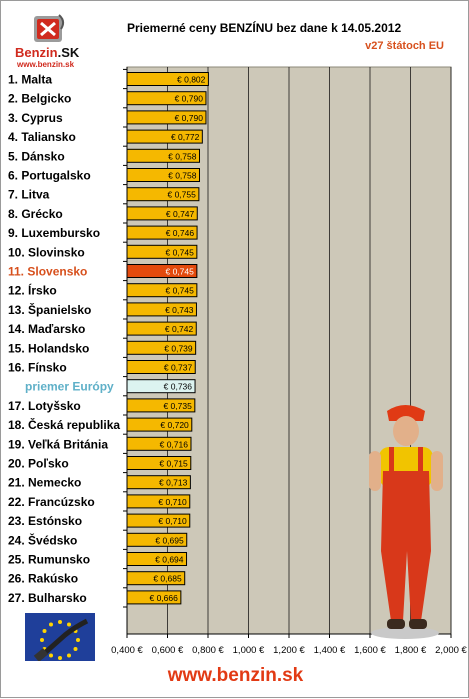 Image resolution: width=469 pixels, height=699 pixels. What do you see at coordinates (49, 560) in the screenshot?
I see `category-label: 25. Rumunsko` at bounding box center [49, 560].